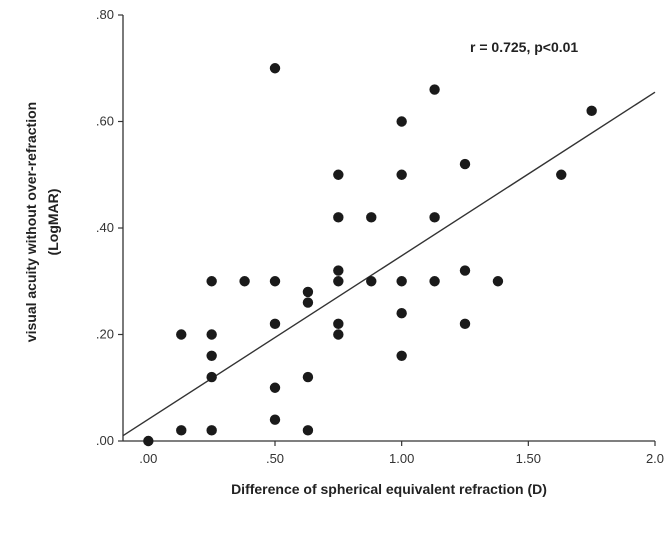 Image resolution: width=664 pixels, height=534 pixels. What do you see at coordinates (524, 47) in the screenshot?
I see `correlation-annotation: r = 0.725, p<0.01` at bounding box center [524, 47].